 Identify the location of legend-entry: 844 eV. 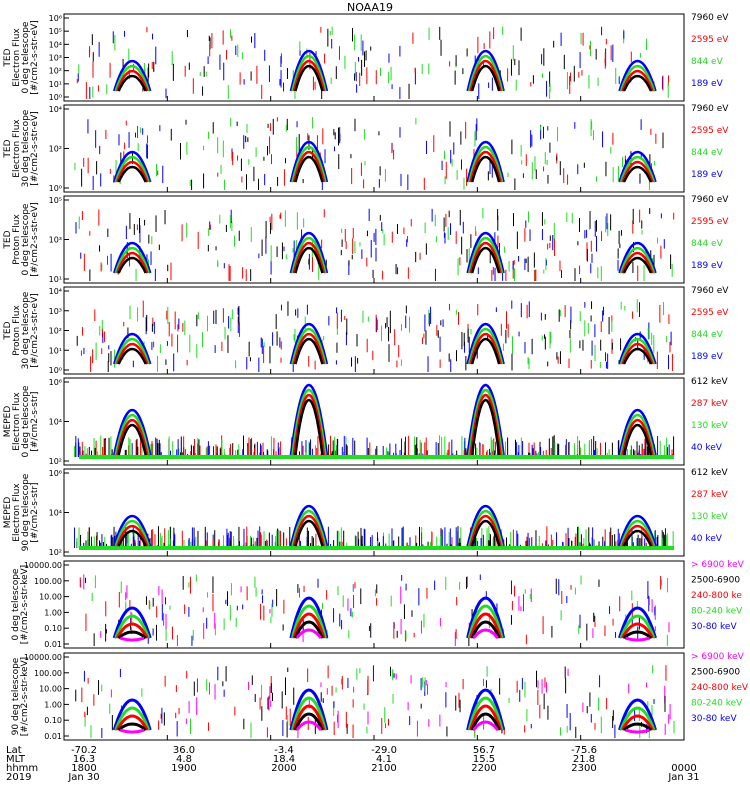
(707, 244).